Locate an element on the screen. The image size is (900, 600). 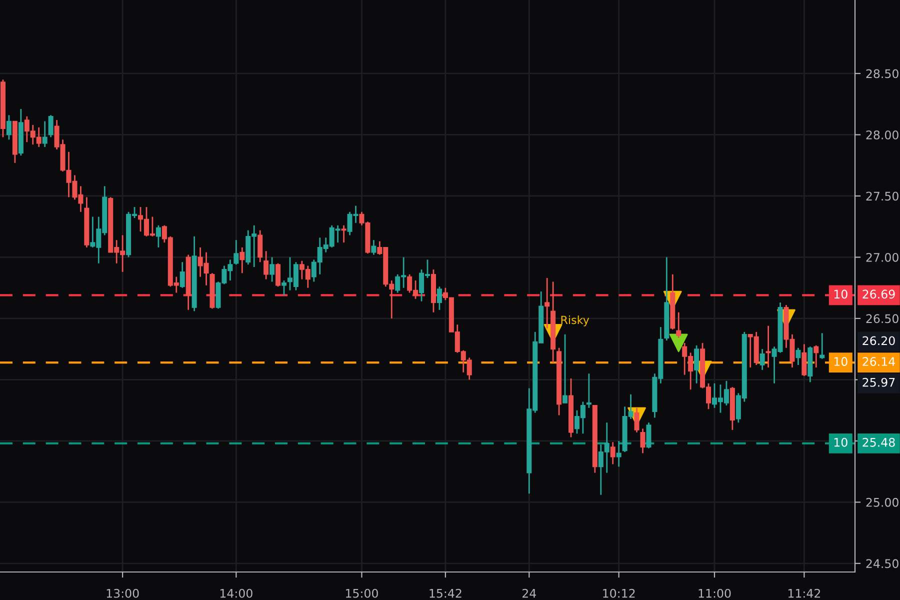
x-tick-label: 10:12 is located at coordinates (619, 593).